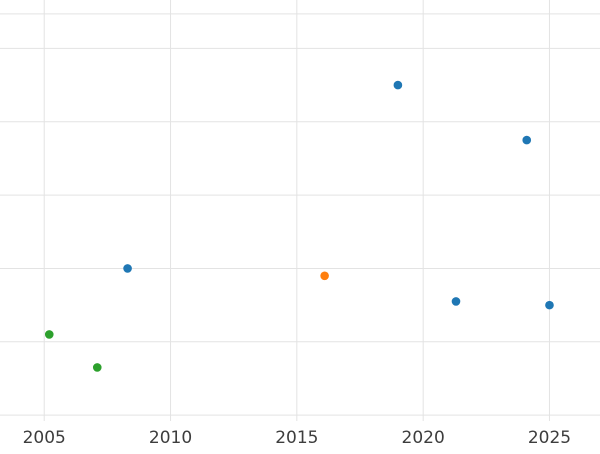  Describe the element at coordinates (44, 438) in the screenshot. I see `x-axis-tick-label: 2005` at that location.